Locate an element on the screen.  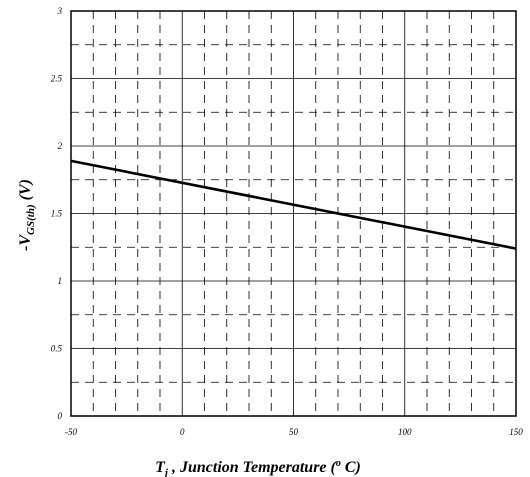
x-tick-labels: -50 0 50 100 150 is located at coordinates (294, 432).